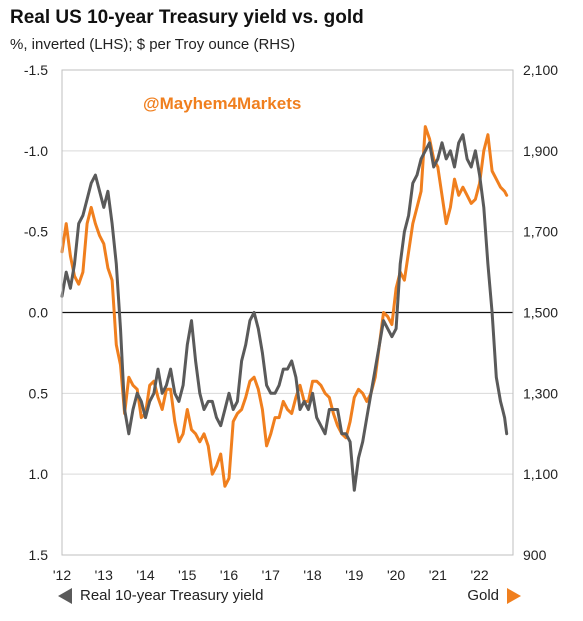 Image resolution: width=583 pixels, height=621 pixels. Describe the element at coordinates (172, 595) in the screenshot. I see `legend-yield-label: Real 10-year Treasury yield` at that location.